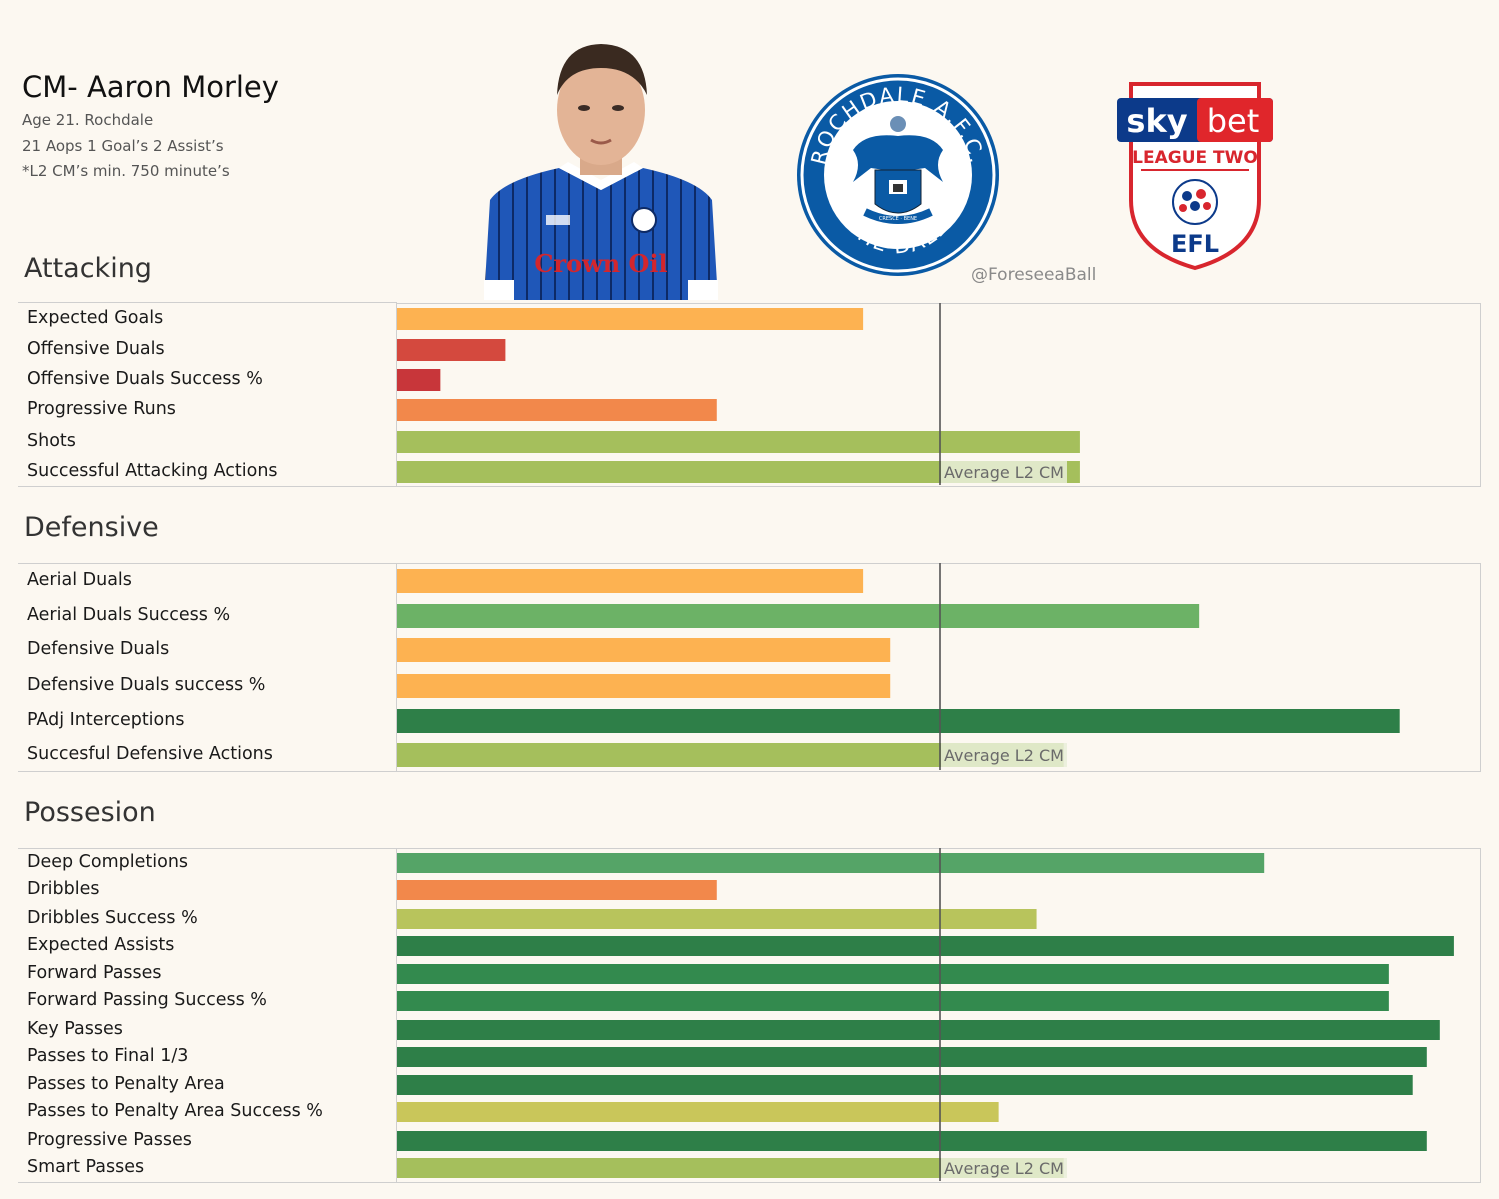 This screenshot has height=1199, width=1499. I want to click on section-title-attacking: Attacking, so click(88, 268).